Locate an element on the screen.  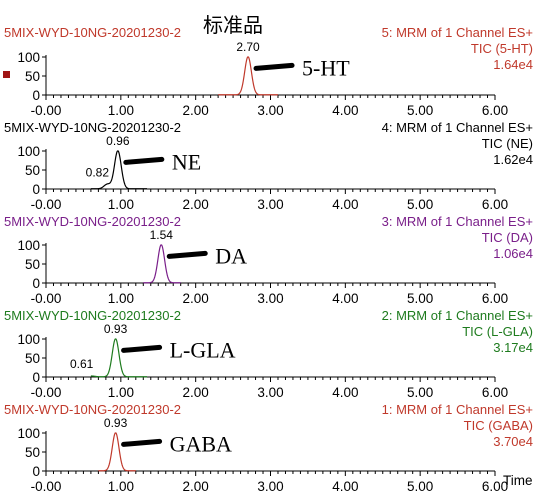
compound-annotation: DA is located at coordinates (231, 255).